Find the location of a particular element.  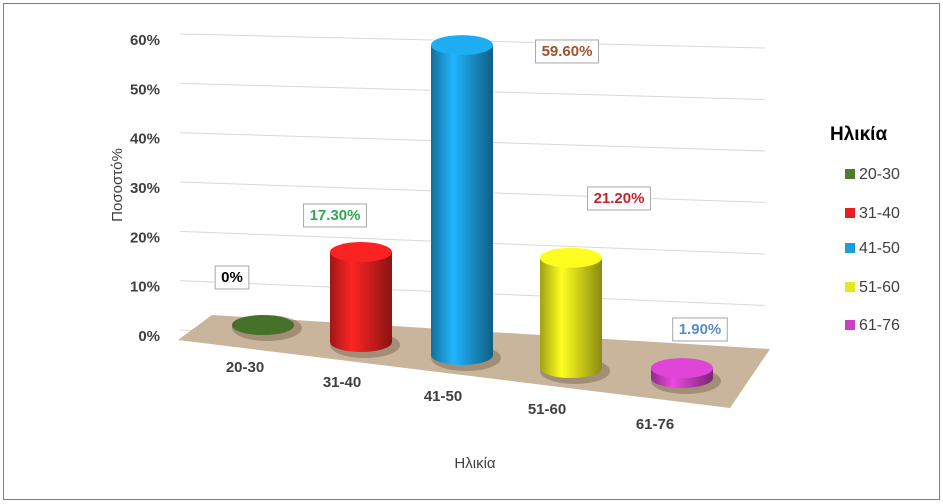

y-tick-label: 50% is located at coordinates (145, 89).